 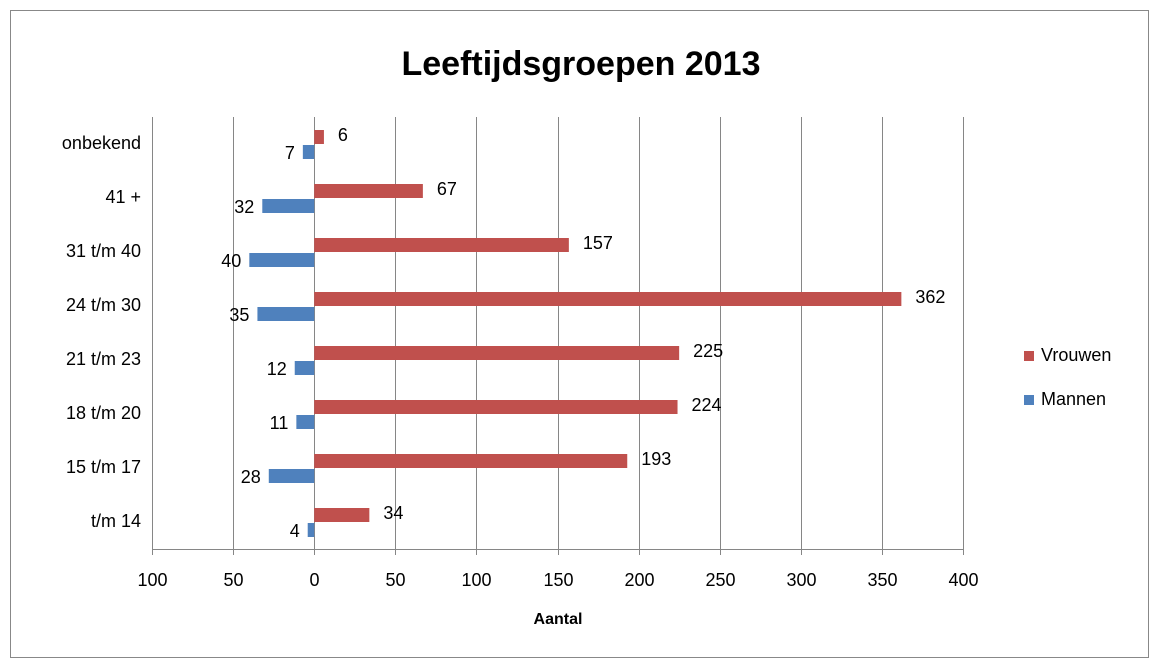 I want to click on y-tick-label: 21 t/m 23, so click(x=103, y=359).